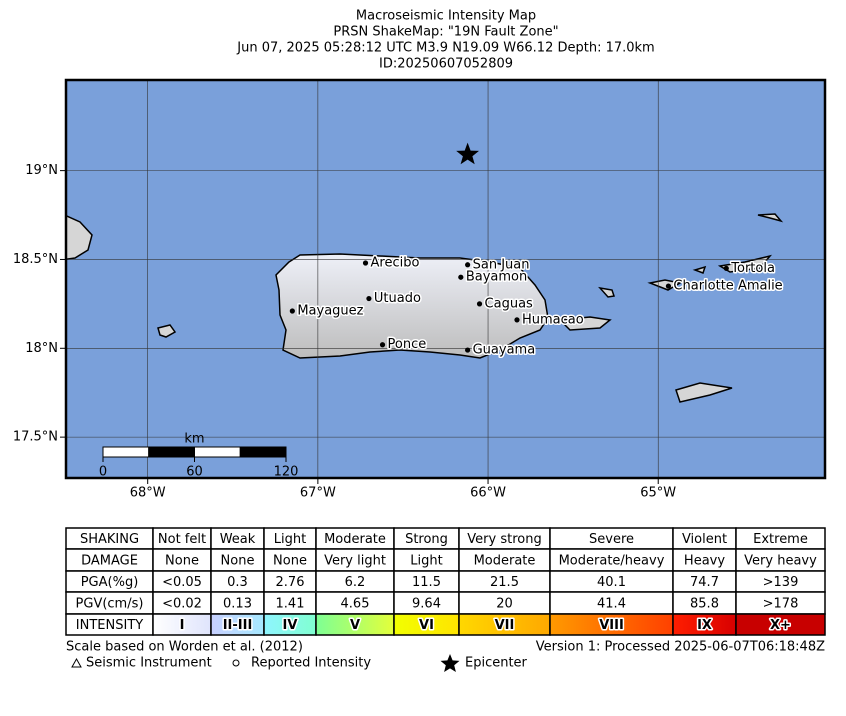 The height and width of the screenshot is (716, 846). What do you see at coordinates (504, 604) in the screenshot?
I see `table-text: 20` at bounding box center [504, 604].